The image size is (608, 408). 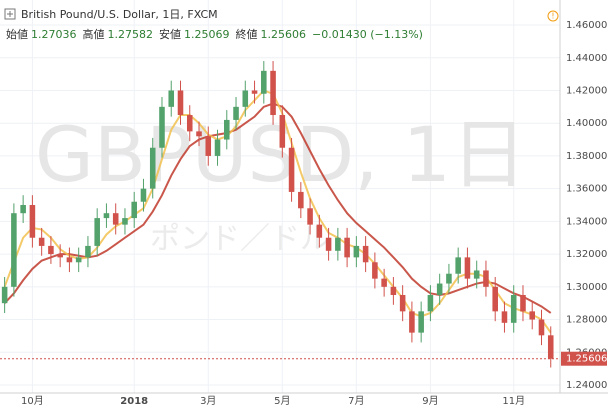 I want to click on x-tick-label: 3月, so click(x=208, y=401).